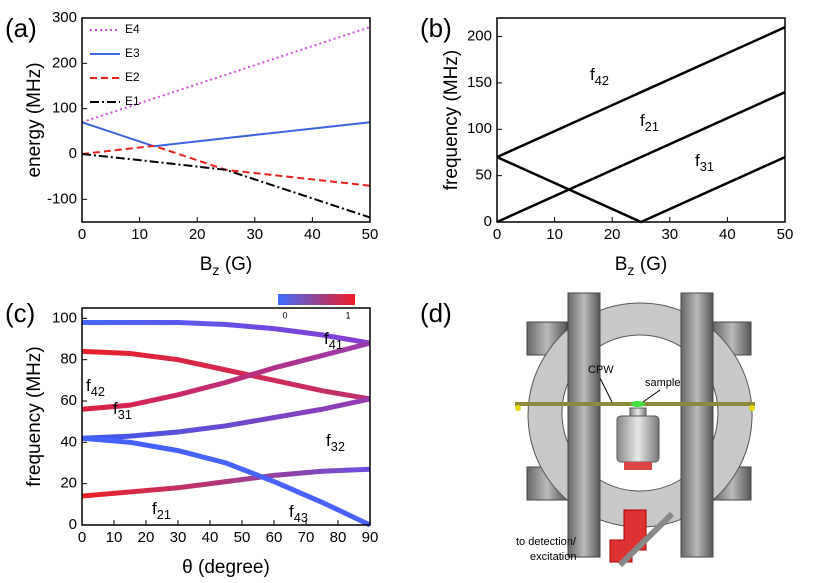 Image resolution: width=830 pixels, height=583 pixels. What do you see at coordinates (34, 119) in the screenshot?
I see `y-axis-label: energy (MHz)` at bounding box center [34, 119].